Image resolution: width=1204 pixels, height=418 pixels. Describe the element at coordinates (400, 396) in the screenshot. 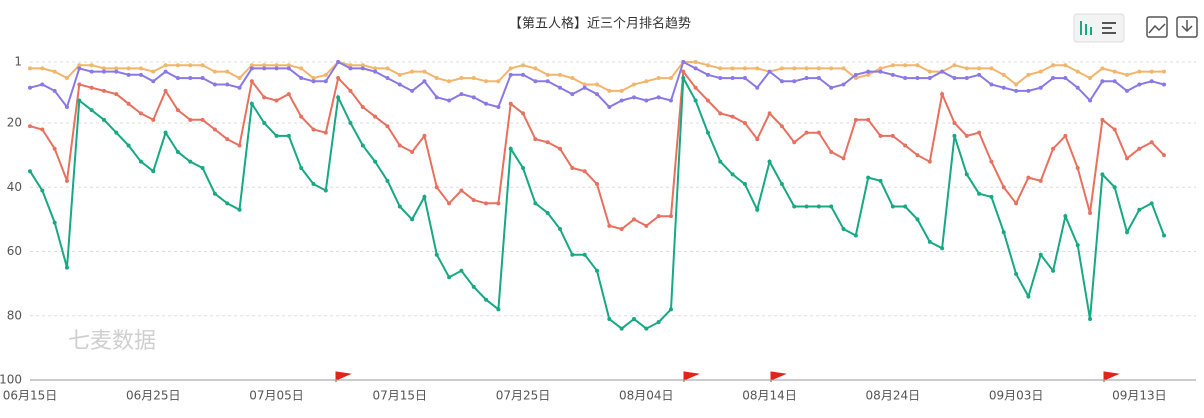

I see `x-tick-label: 07月15日` at that location.